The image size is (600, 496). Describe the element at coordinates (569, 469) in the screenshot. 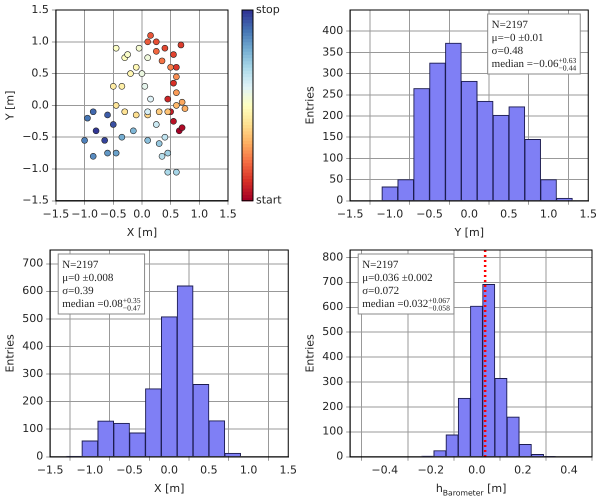

I see `x-tick-label: 0.4` at that location.